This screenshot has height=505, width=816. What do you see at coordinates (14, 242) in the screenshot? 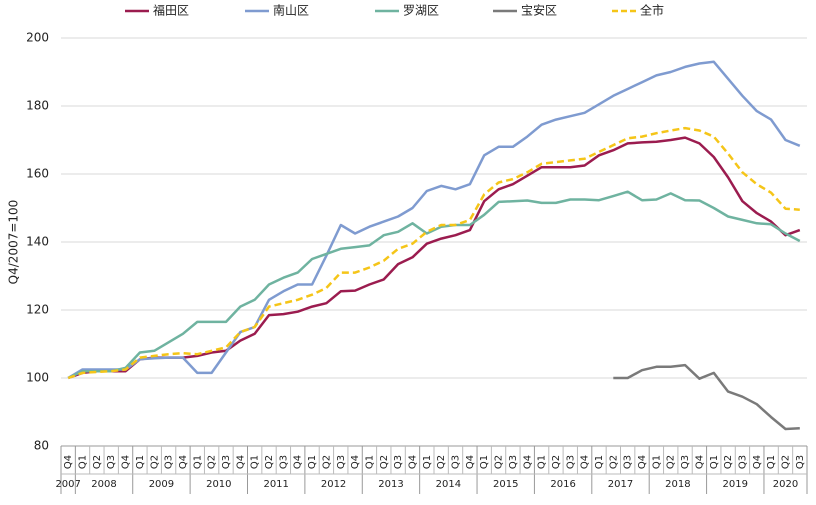
I see `y-axis-label: Q4/2007=100` at bounding box center [14, 242].